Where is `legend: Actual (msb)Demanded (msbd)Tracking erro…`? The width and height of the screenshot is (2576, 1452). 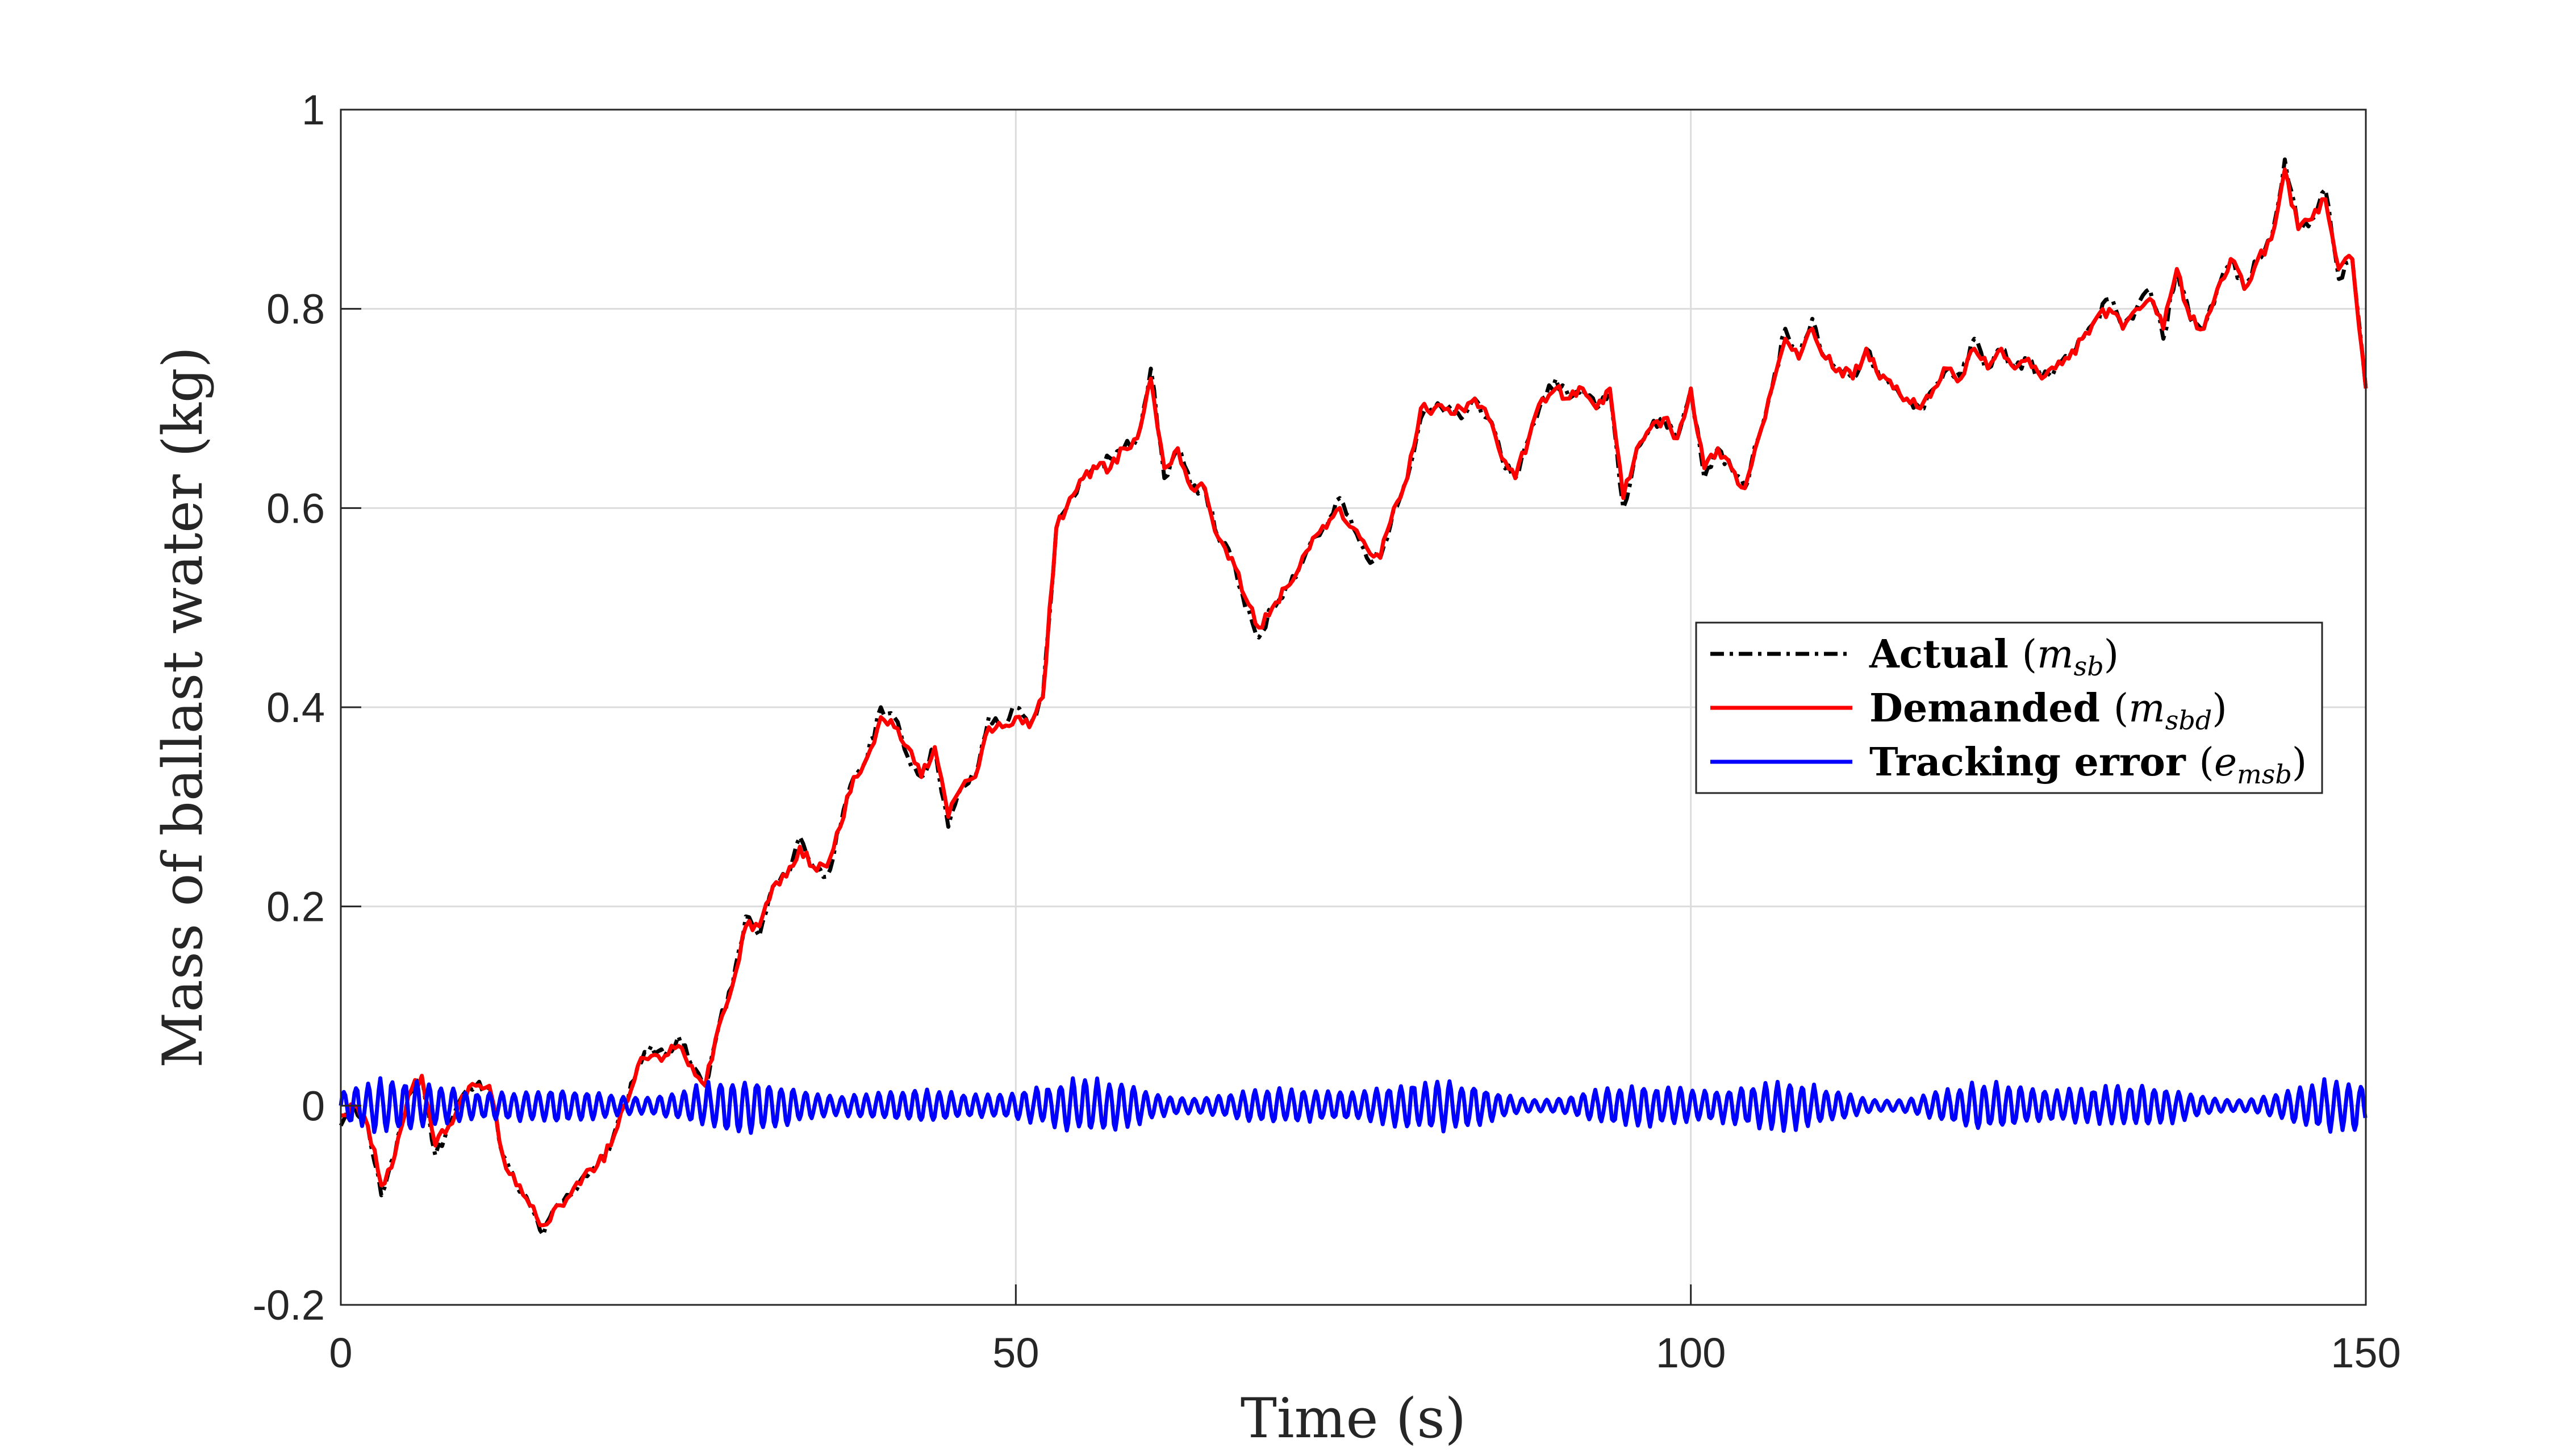 legend: Actual (msb)Demanded (msbd)Tracking erro… is located at coordinates (2009, 707).